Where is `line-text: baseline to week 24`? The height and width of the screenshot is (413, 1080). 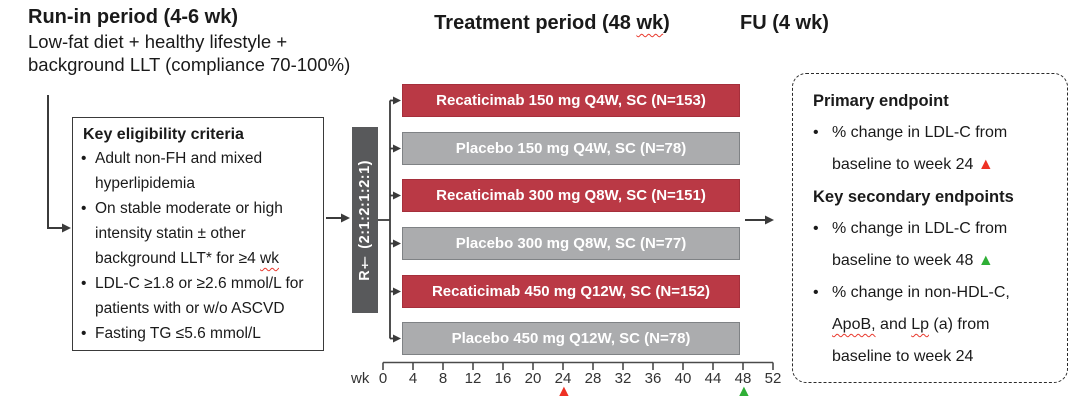 line-text: baseline to week 24 is located at coordinates (905, 164).